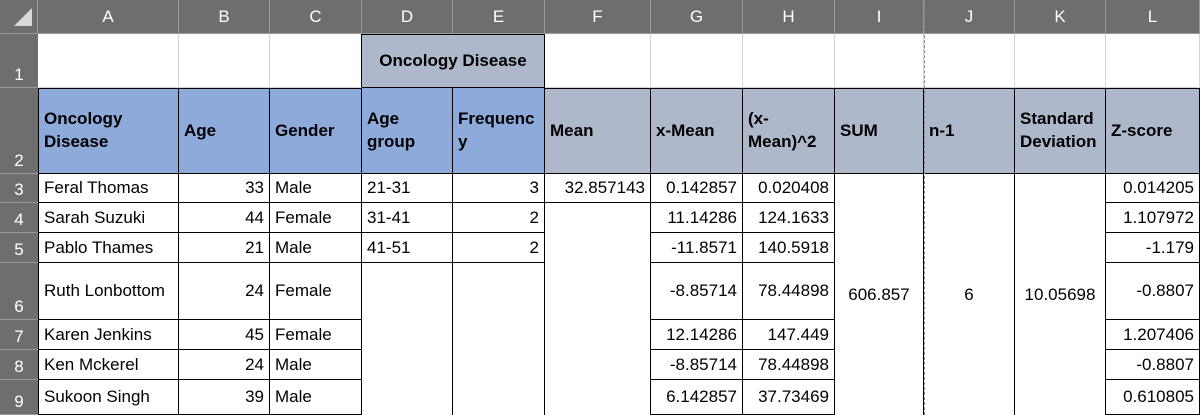 This screenshot has height=415, width=1200. I want to click on row-header-3: 3, so click(19, 188).